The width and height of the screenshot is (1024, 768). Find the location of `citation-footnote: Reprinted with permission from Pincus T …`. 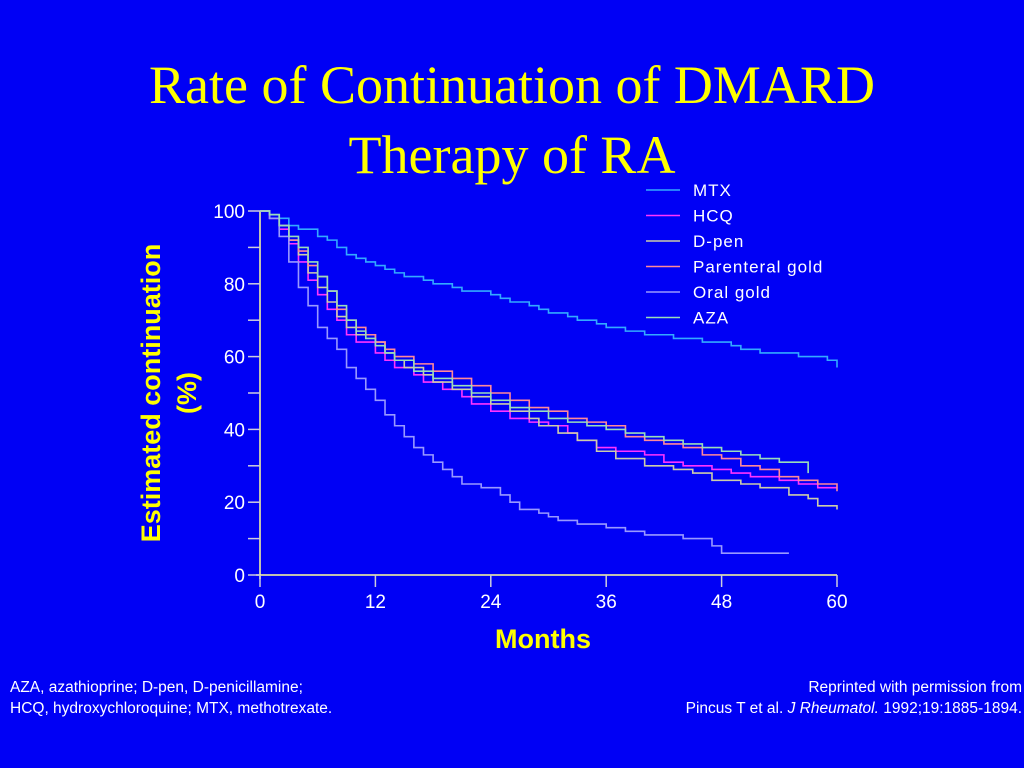

citation-footnote: Reprinted with permission from Pincus T … is located at coordinates (854, 698).